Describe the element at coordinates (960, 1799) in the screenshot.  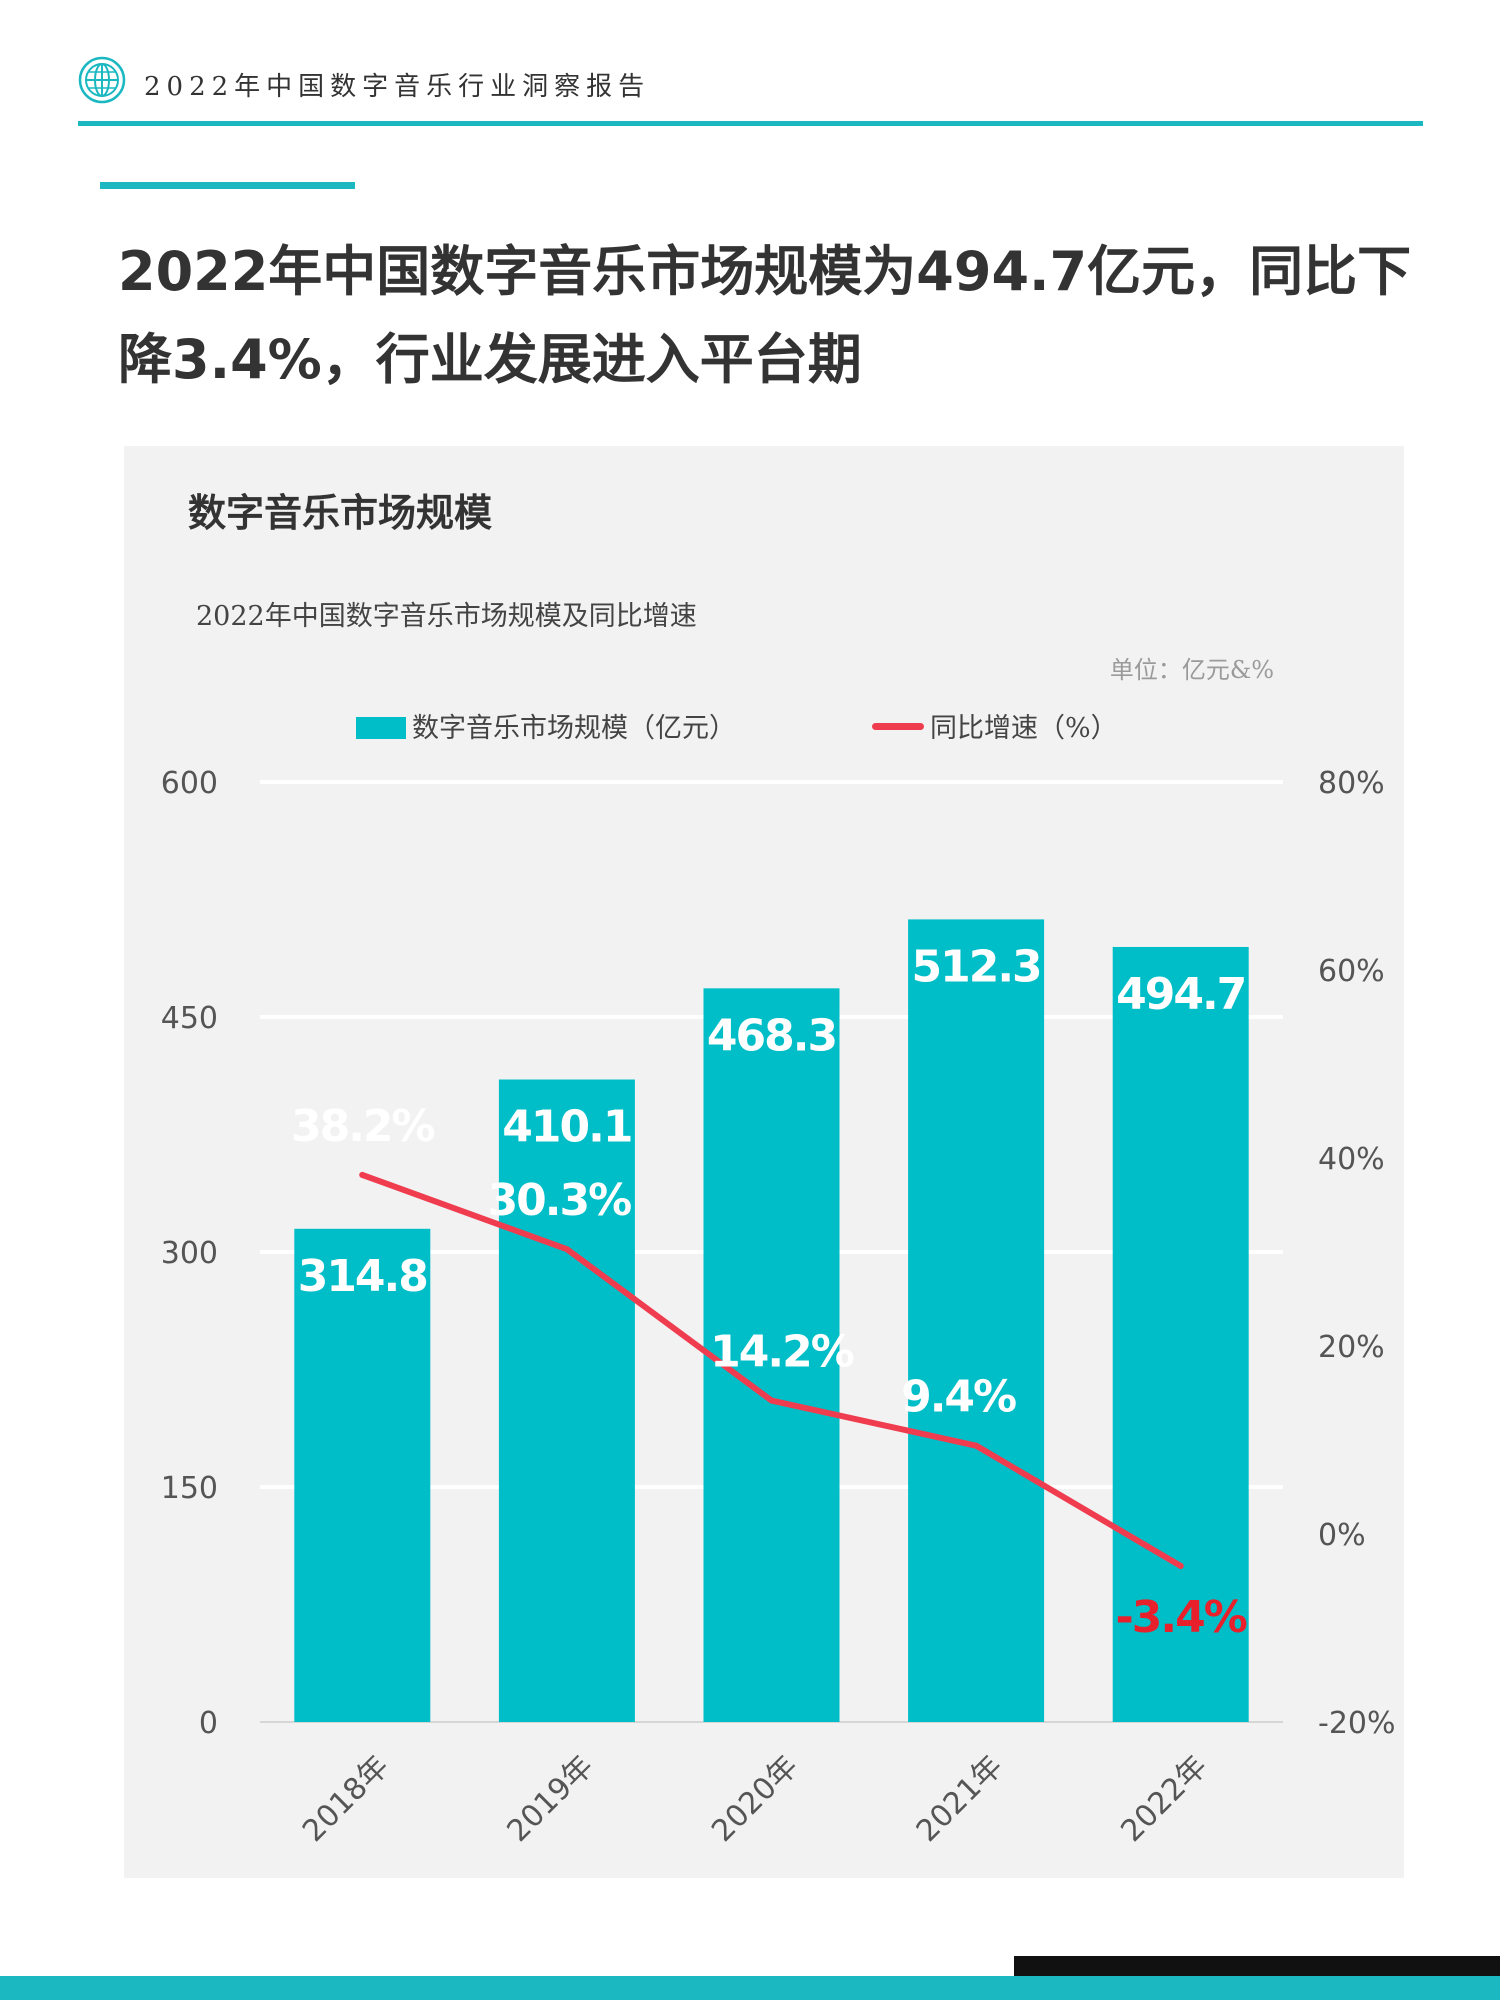
I see `category-axis-label: 2021年` at that location.